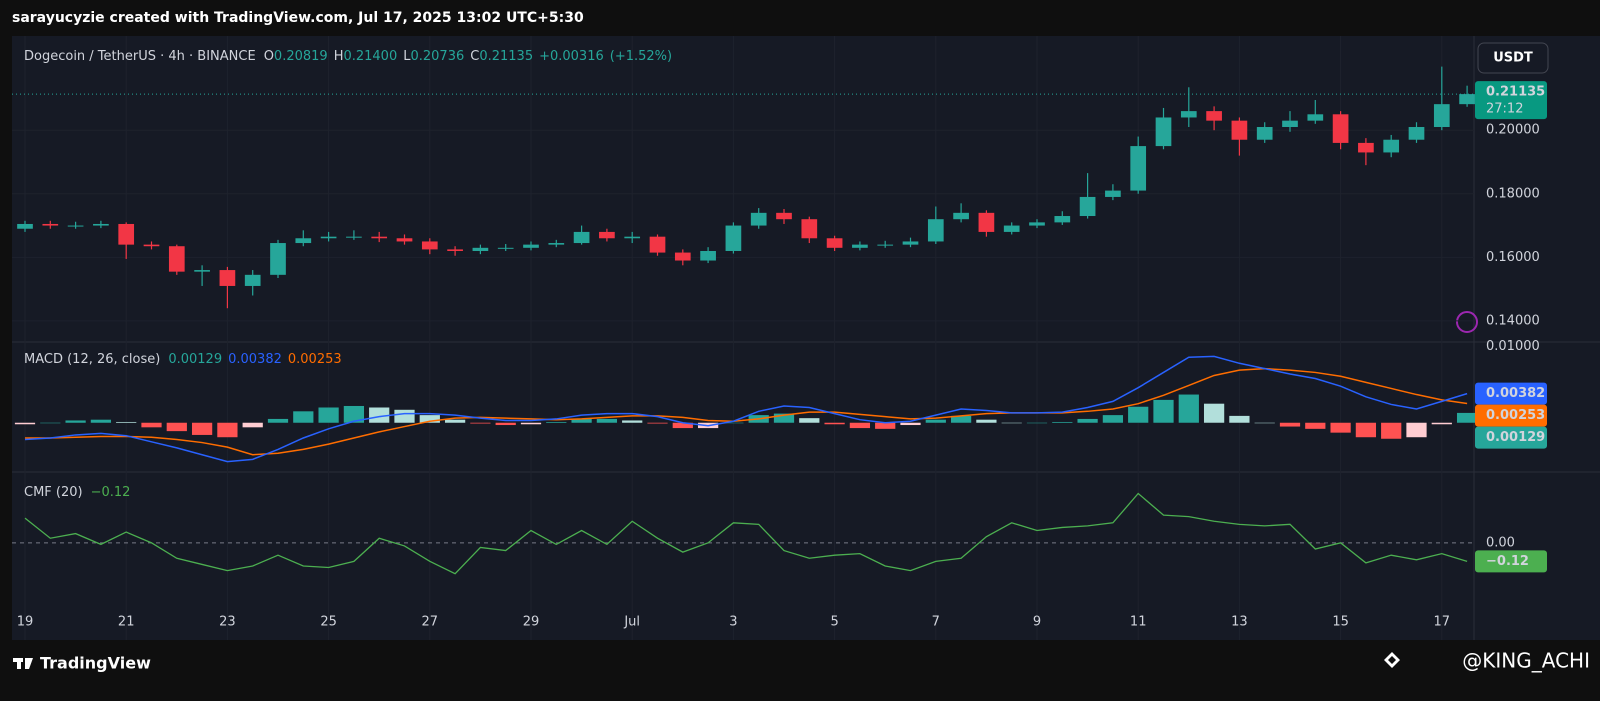  I want to click on cmf-tag-box, so click(1511, 561).